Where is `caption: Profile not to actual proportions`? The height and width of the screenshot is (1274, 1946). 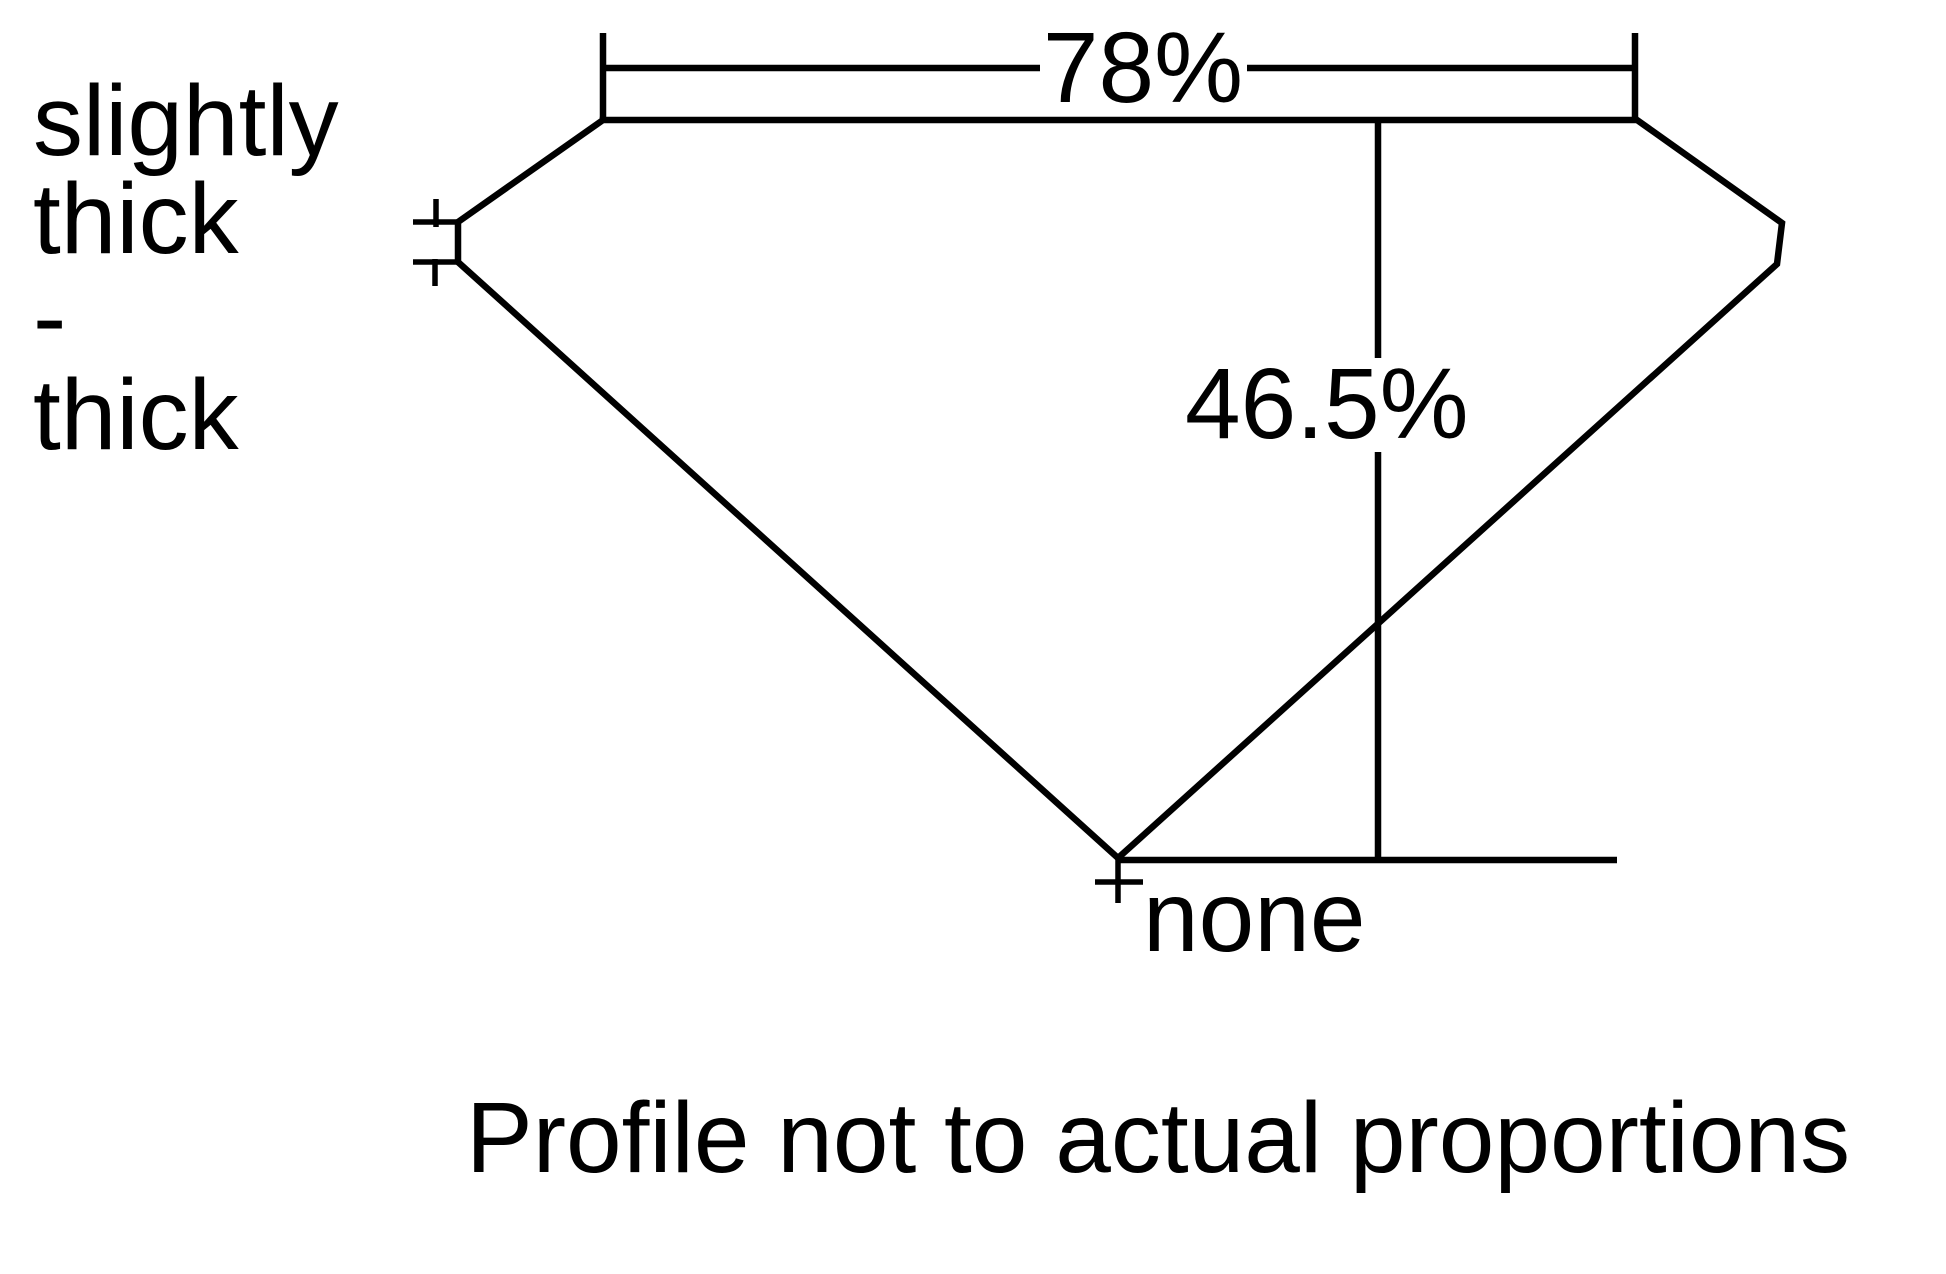
caption: Profile not to actual proportions is located at coordinates (1158, 1138).